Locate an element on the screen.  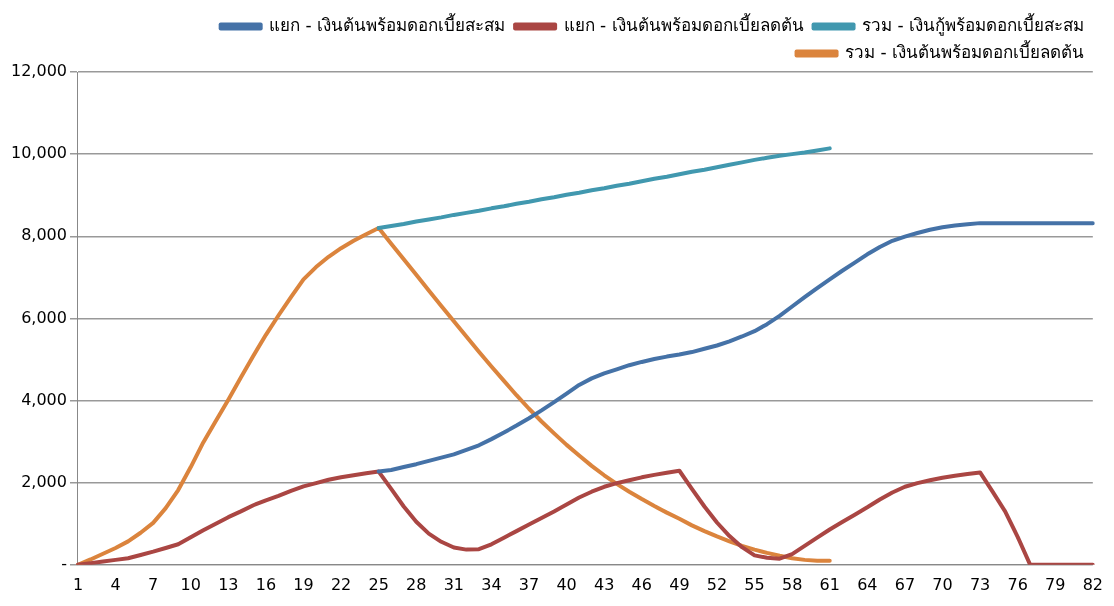
x-tick-label: 13 is located at coordinates (228, 584).